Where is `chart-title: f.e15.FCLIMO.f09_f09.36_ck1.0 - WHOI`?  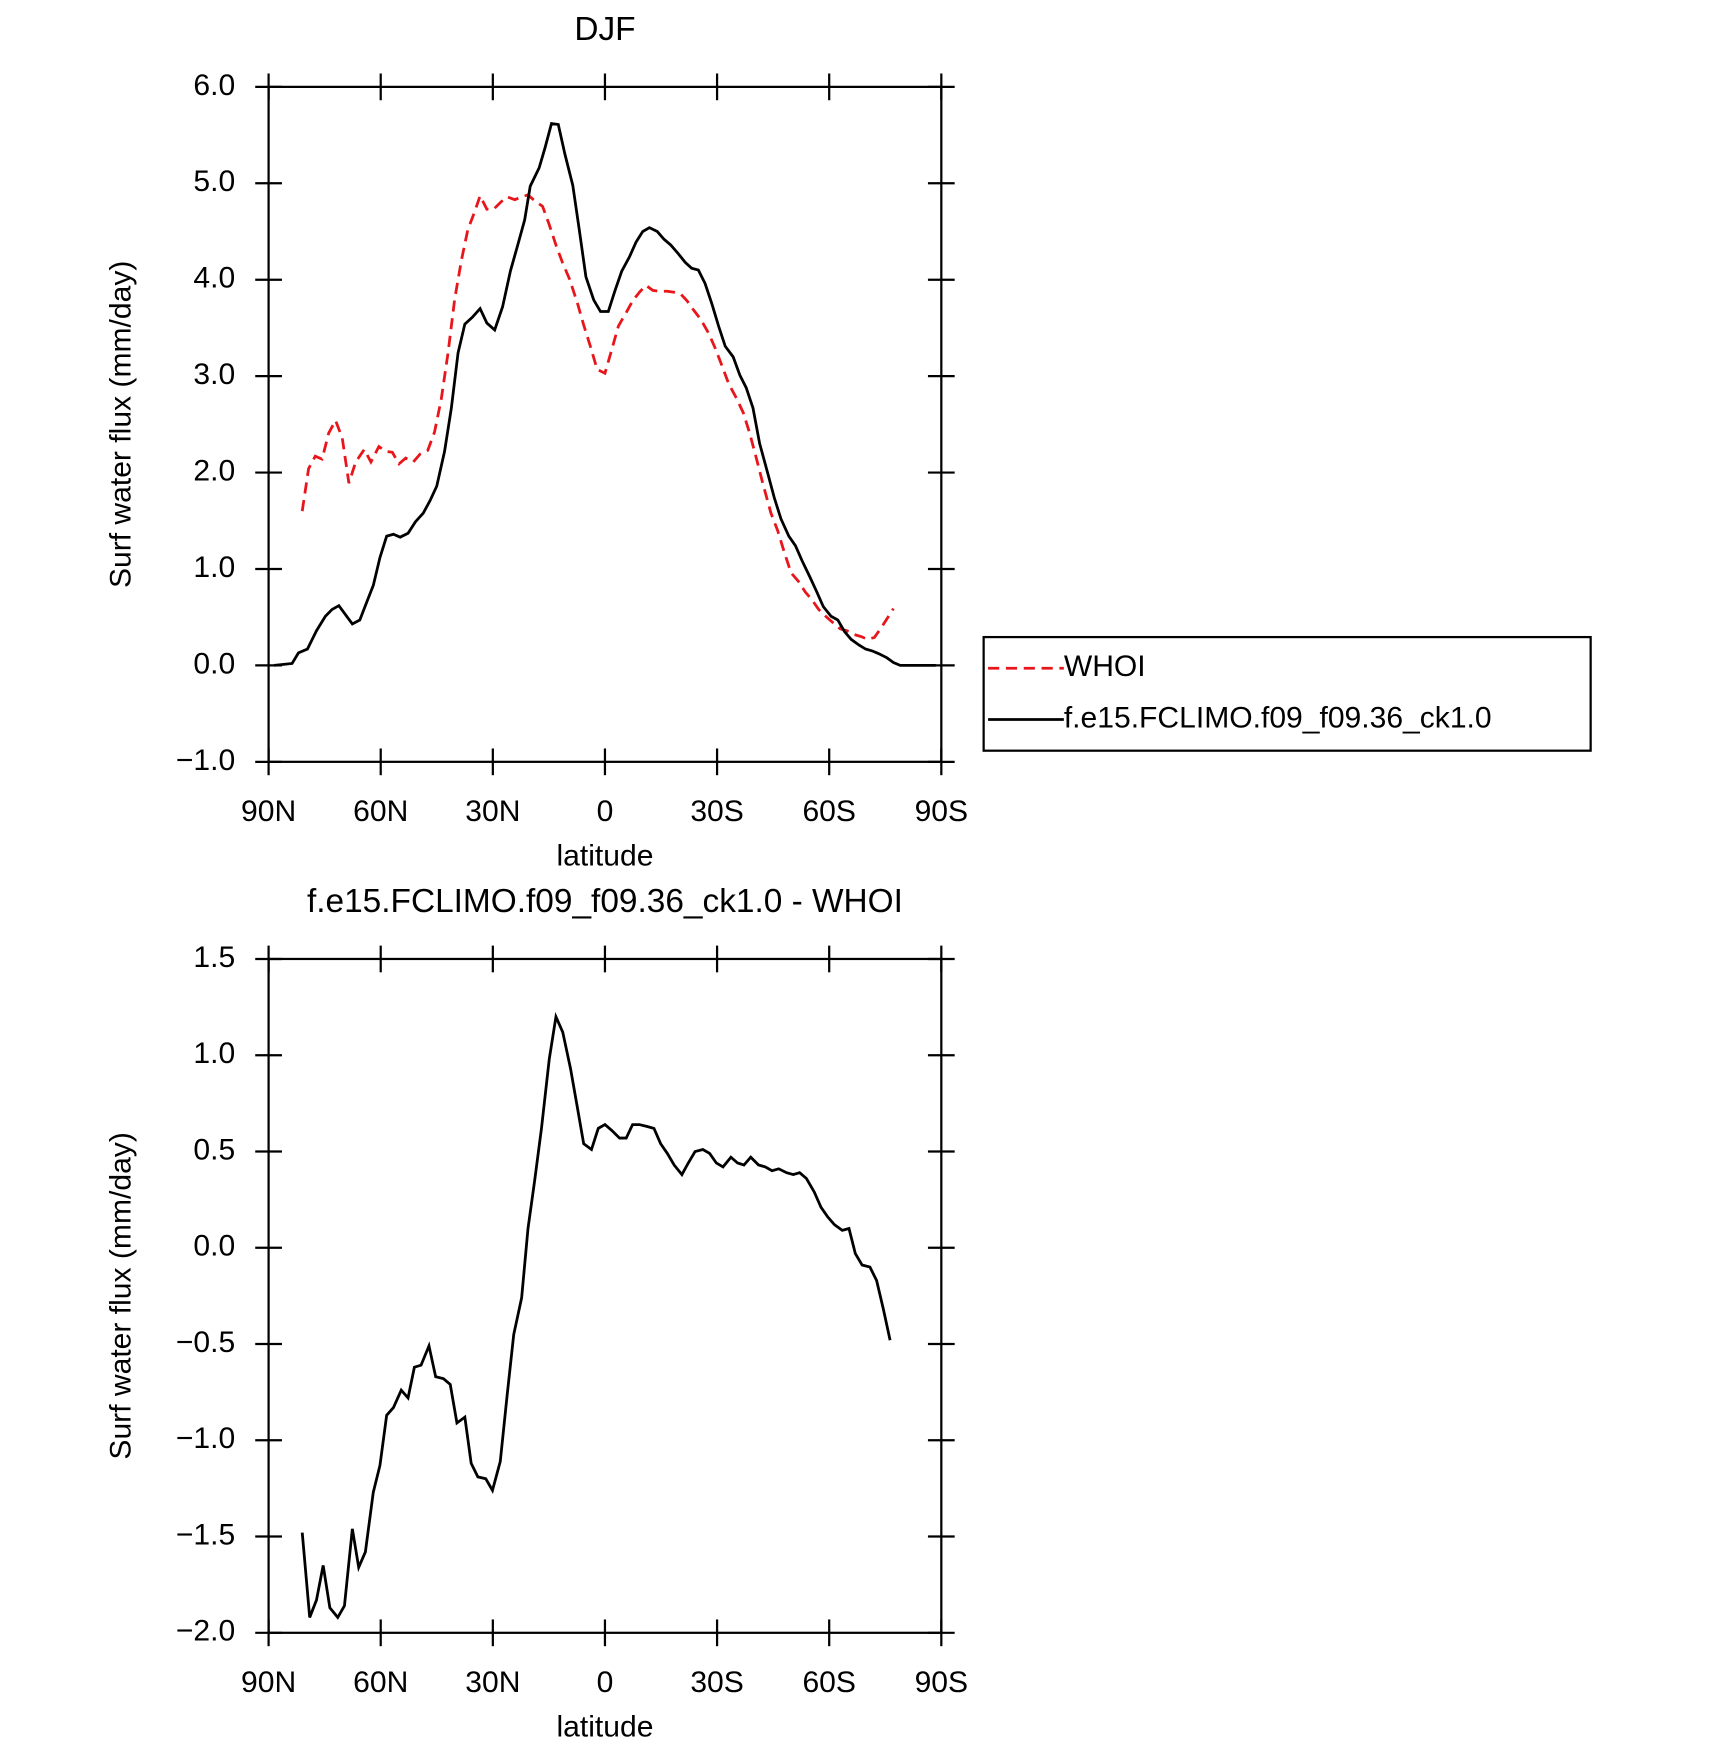
chart-title: f.e15.FCLIMO.f09_f09.36_ck1.0 - WHOI is located at coordinates (605, 901).